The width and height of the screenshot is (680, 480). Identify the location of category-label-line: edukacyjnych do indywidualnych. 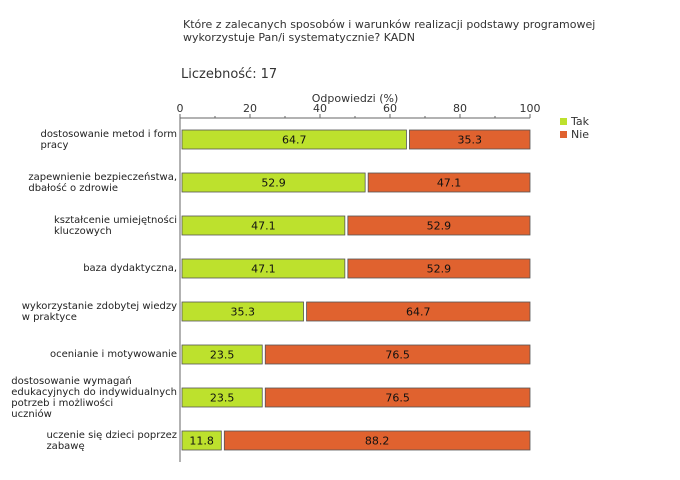
(94, 392).